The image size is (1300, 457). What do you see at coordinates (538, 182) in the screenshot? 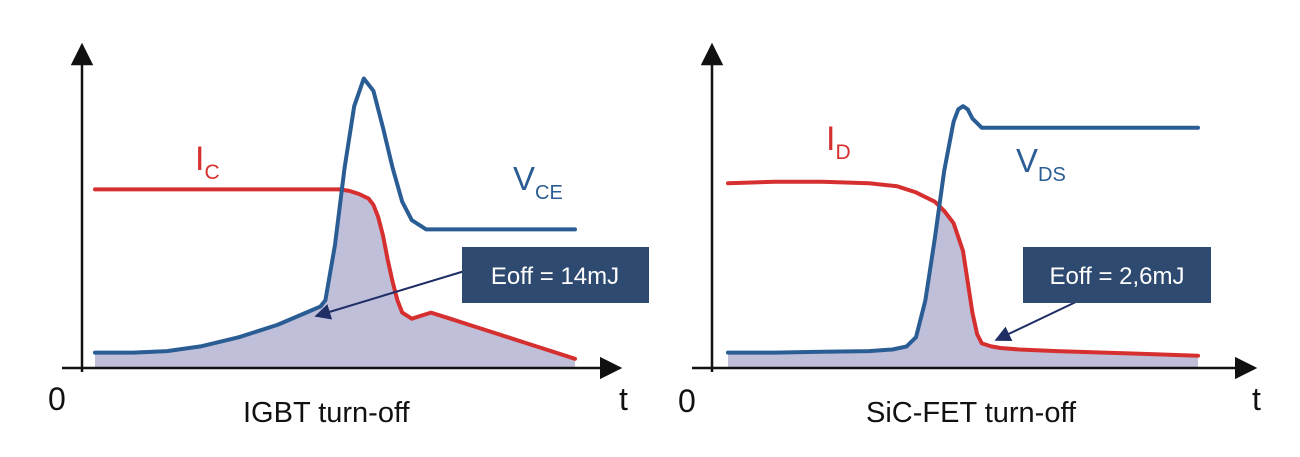
I see `series-label-vce: VCE` at bounding box center [538, 182].